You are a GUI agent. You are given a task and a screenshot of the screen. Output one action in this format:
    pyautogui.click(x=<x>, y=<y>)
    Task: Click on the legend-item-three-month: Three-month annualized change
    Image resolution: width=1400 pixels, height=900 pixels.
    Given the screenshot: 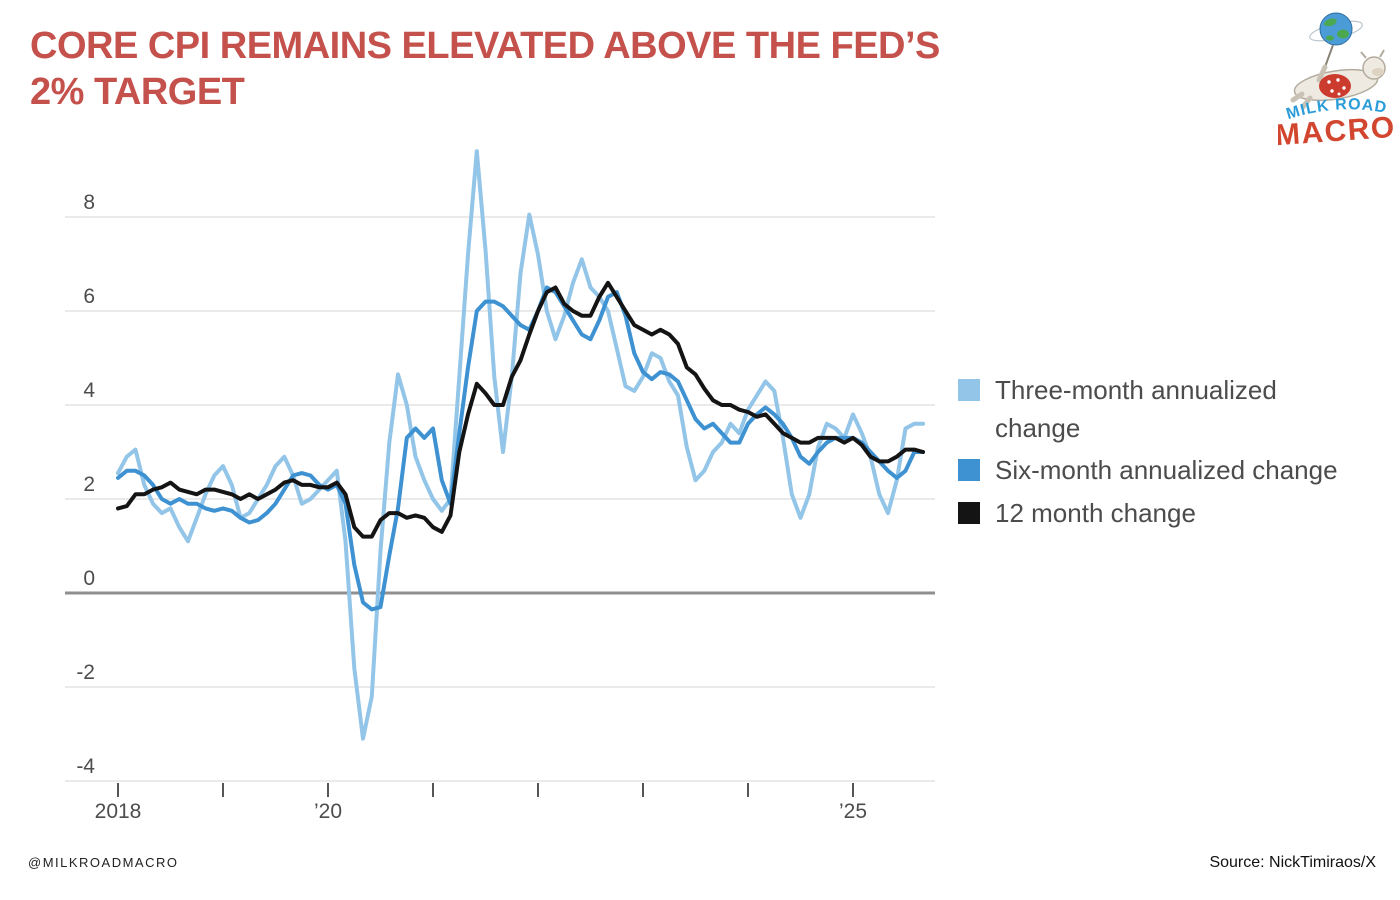 What is the action you would take?
    pyautogui.click(x=1158, y=409)
    